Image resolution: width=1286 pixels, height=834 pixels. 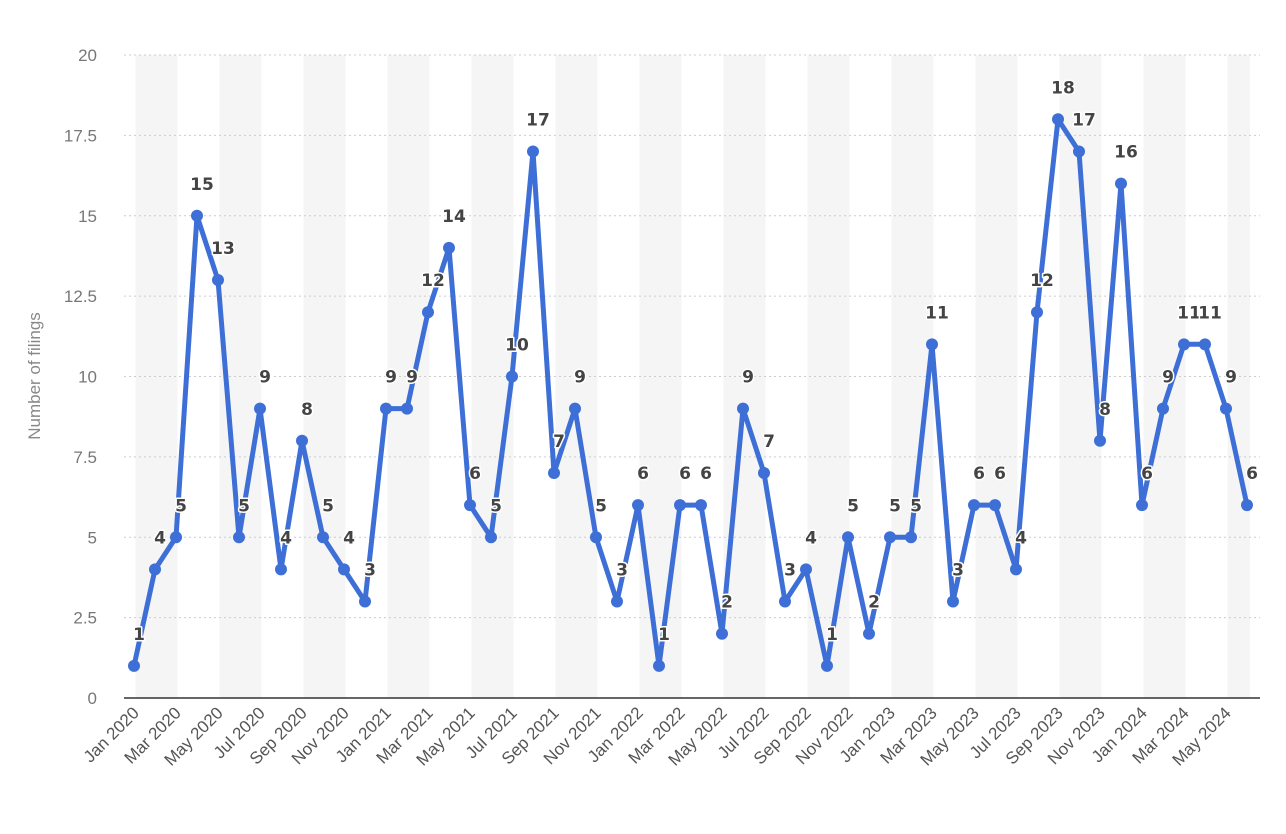 I want to click on data-label: 7, so click(x=559, y=442).